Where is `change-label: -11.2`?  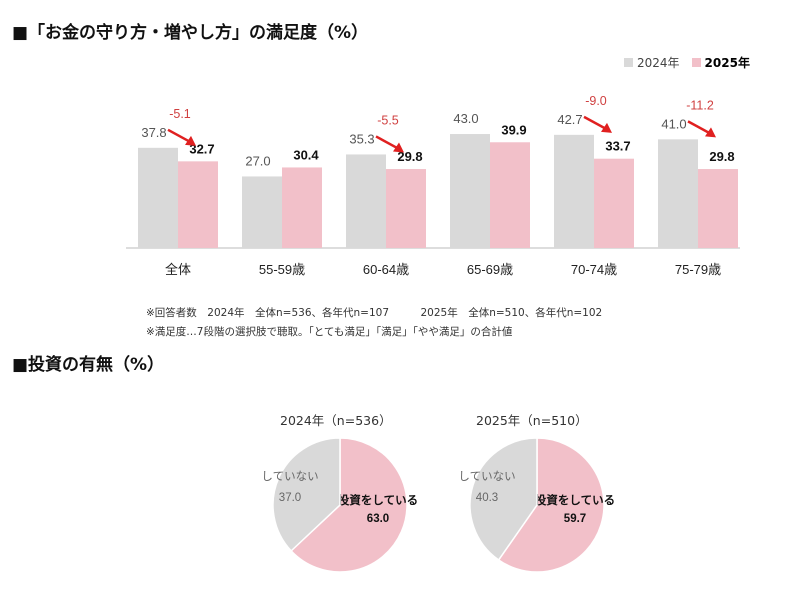 change-label: -11.2 is located at coordinates (700, 105).